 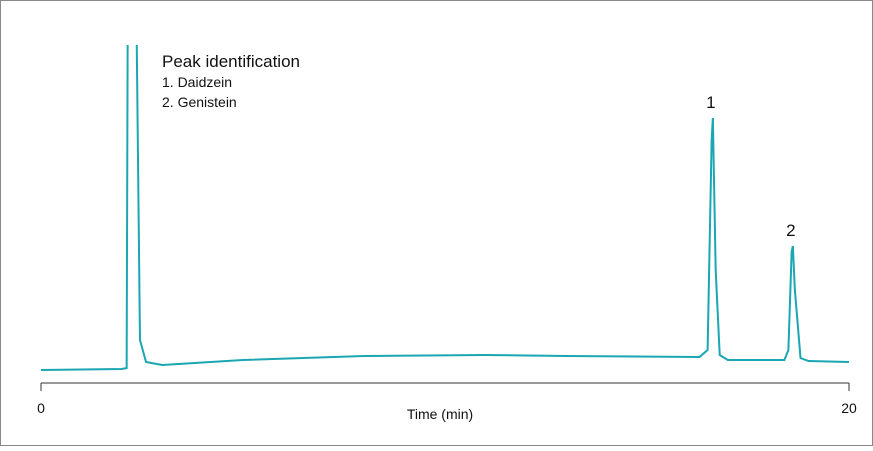 What do you see at coordinates (790, 230) in the screenshot?
I see `peak-label: 2` at bounding box center [790, 230].